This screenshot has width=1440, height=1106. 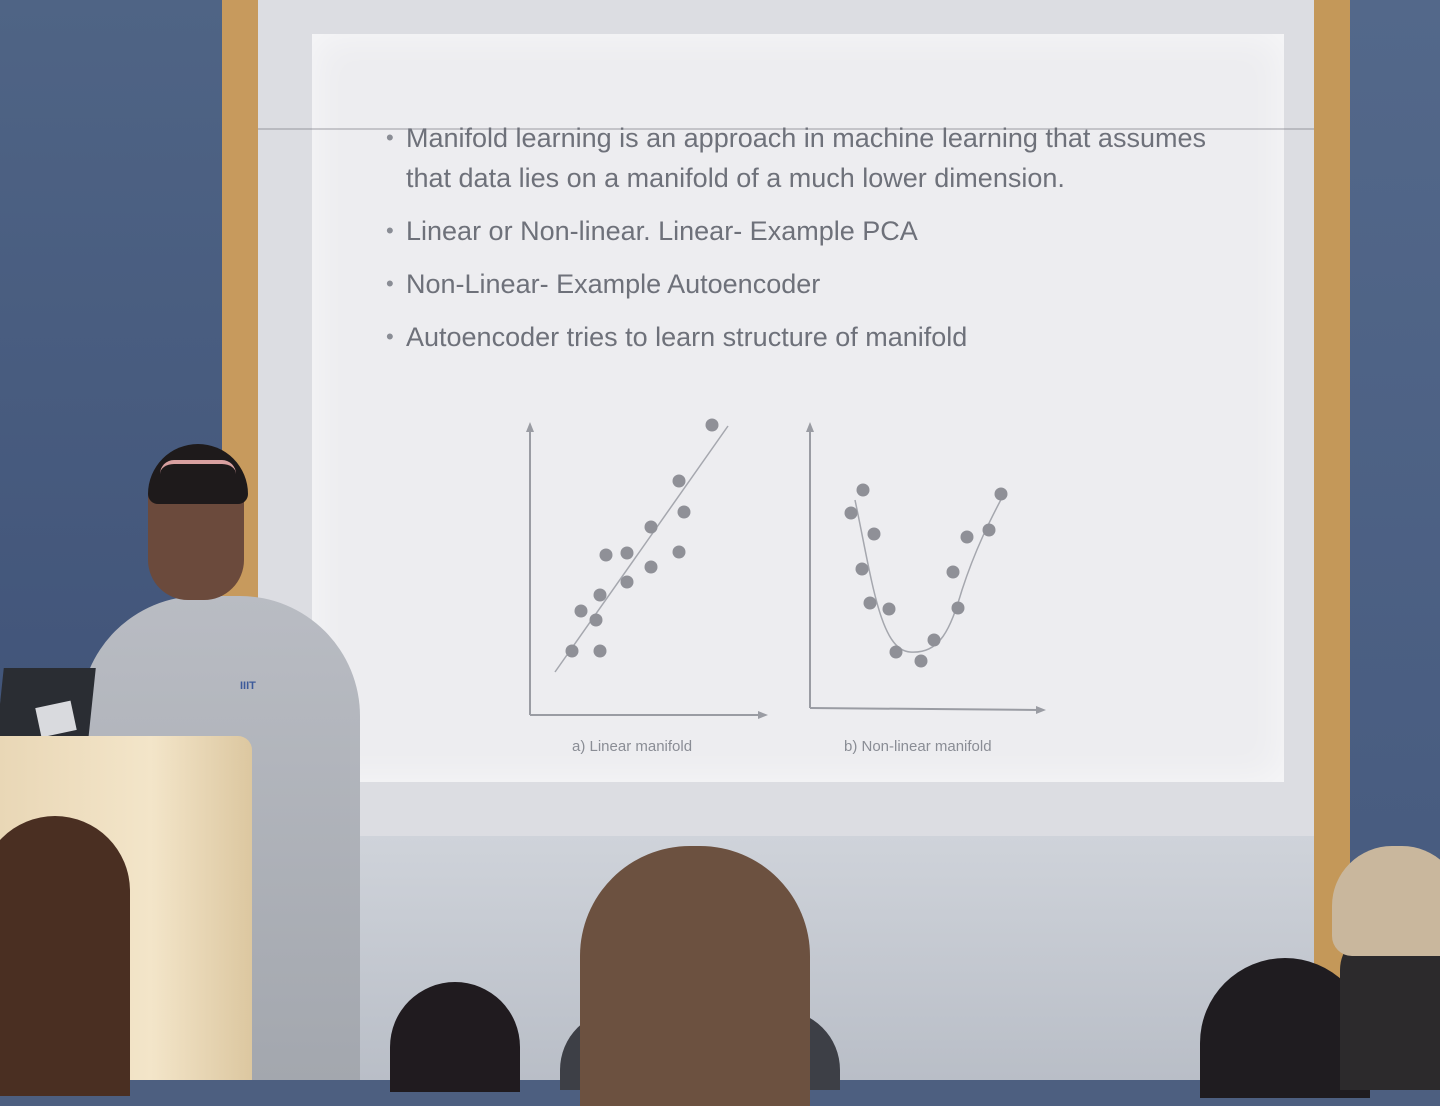 What do you see at coordinates (695, 976) in the screenshot?
I see `audience-member-center` at bounding box center [695, 976].